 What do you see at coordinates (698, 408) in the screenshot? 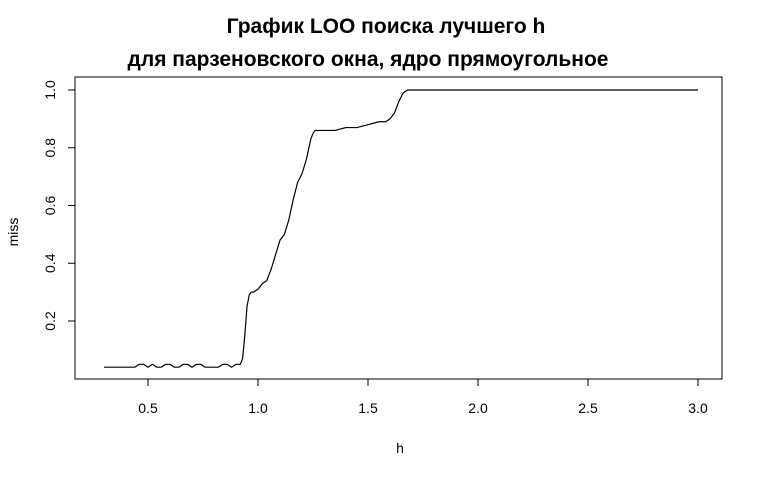
I see `x-tick-label: 3.0` at bounding box center [698, 408].